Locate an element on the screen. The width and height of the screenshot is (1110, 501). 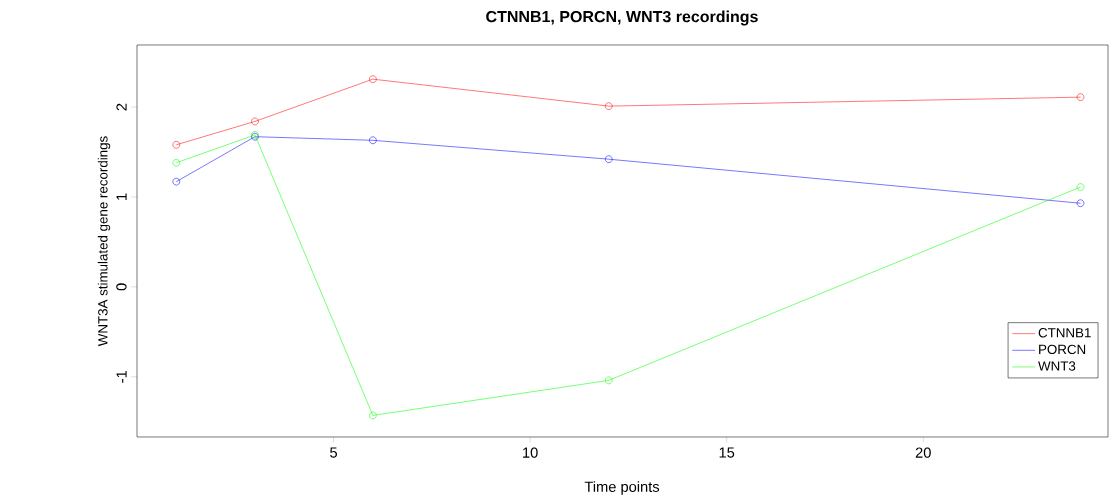
x-tick-label: 10 is located at coordinates (530, 452).